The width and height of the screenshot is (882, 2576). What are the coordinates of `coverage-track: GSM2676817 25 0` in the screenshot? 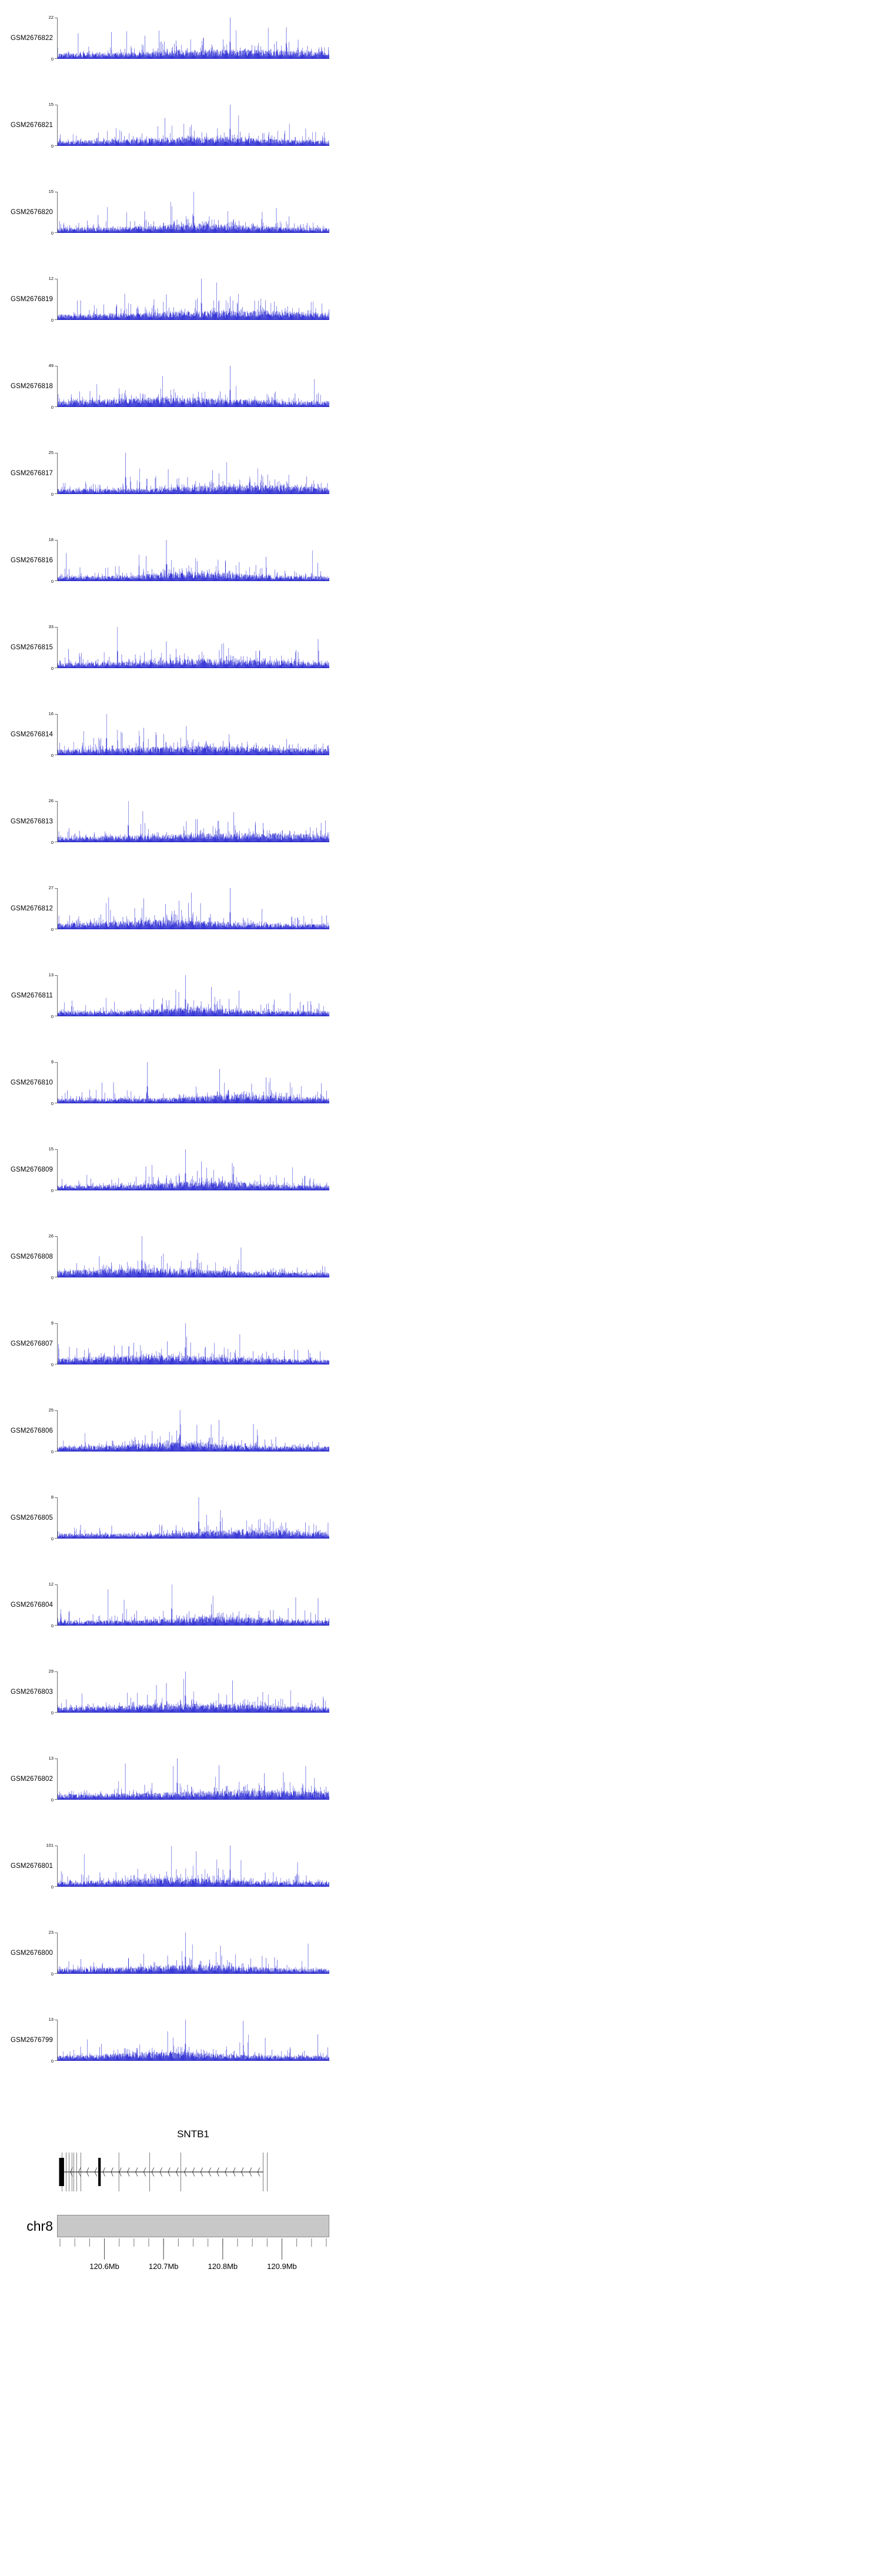 It's located at (164, 473).